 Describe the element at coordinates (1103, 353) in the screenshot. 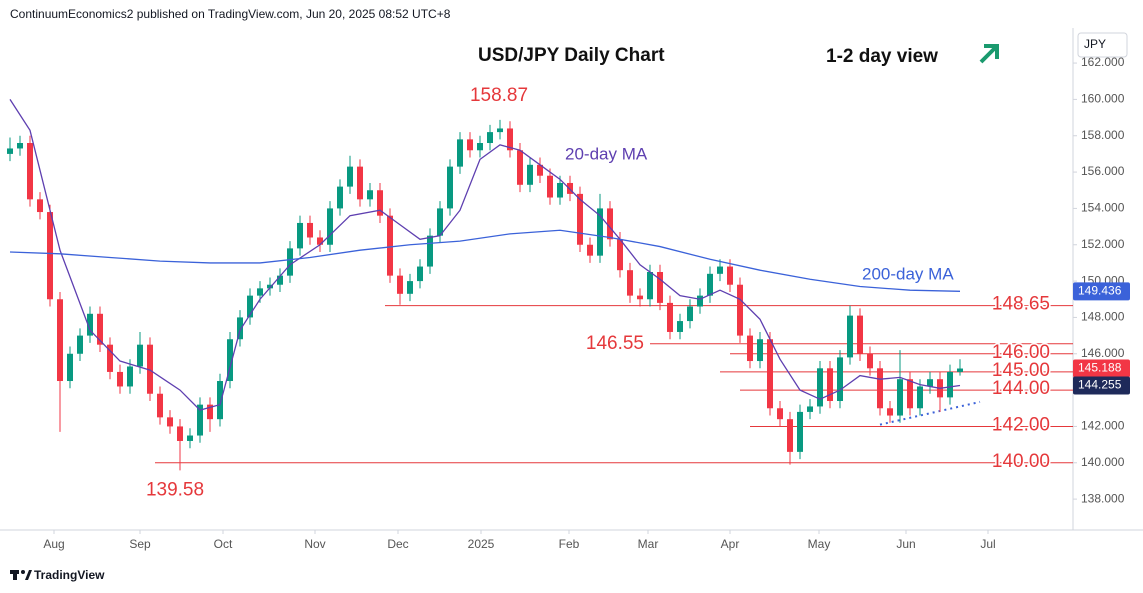

I see `y-tick-label: 146.000` at that location.